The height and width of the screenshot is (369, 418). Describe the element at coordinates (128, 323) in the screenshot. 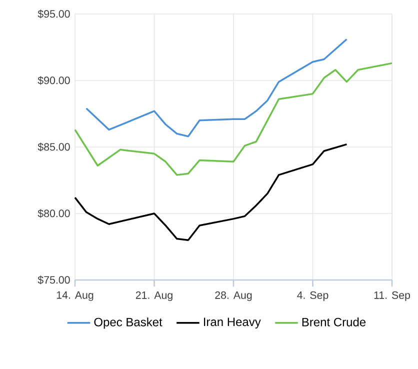

I see `legend-label: Opec Basket` at that location.